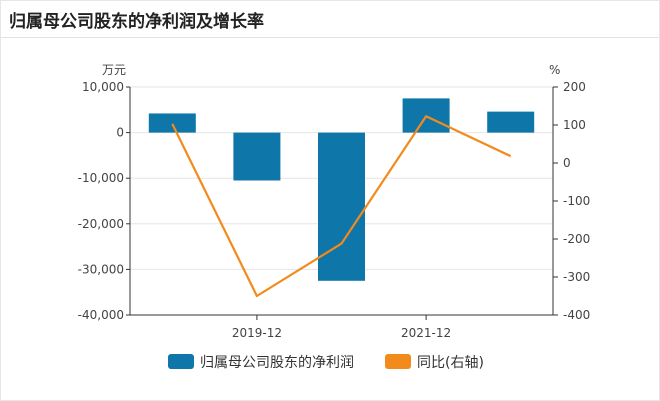  What do you see at coordinates (330, 37) in the screenshot?
I see `title-divider` at bounding box center [330, 37].